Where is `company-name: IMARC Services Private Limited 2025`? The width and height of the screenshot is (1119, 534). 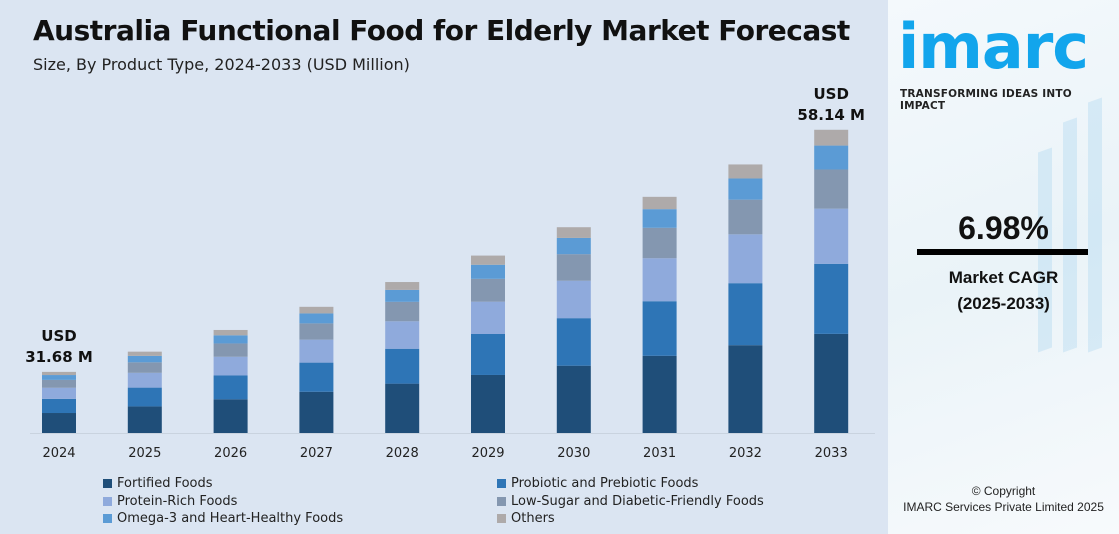 company-name: IMARC Services Private Limited 2025 is located at coordinates (1003, 507).